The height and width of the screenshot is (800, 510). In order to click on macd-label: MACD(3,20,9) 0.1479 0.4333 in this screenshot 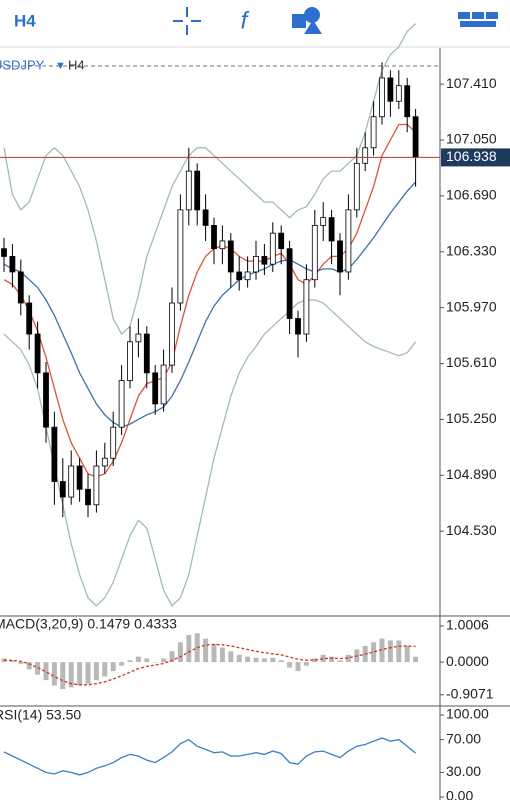, I will do `click(88, 624)`.